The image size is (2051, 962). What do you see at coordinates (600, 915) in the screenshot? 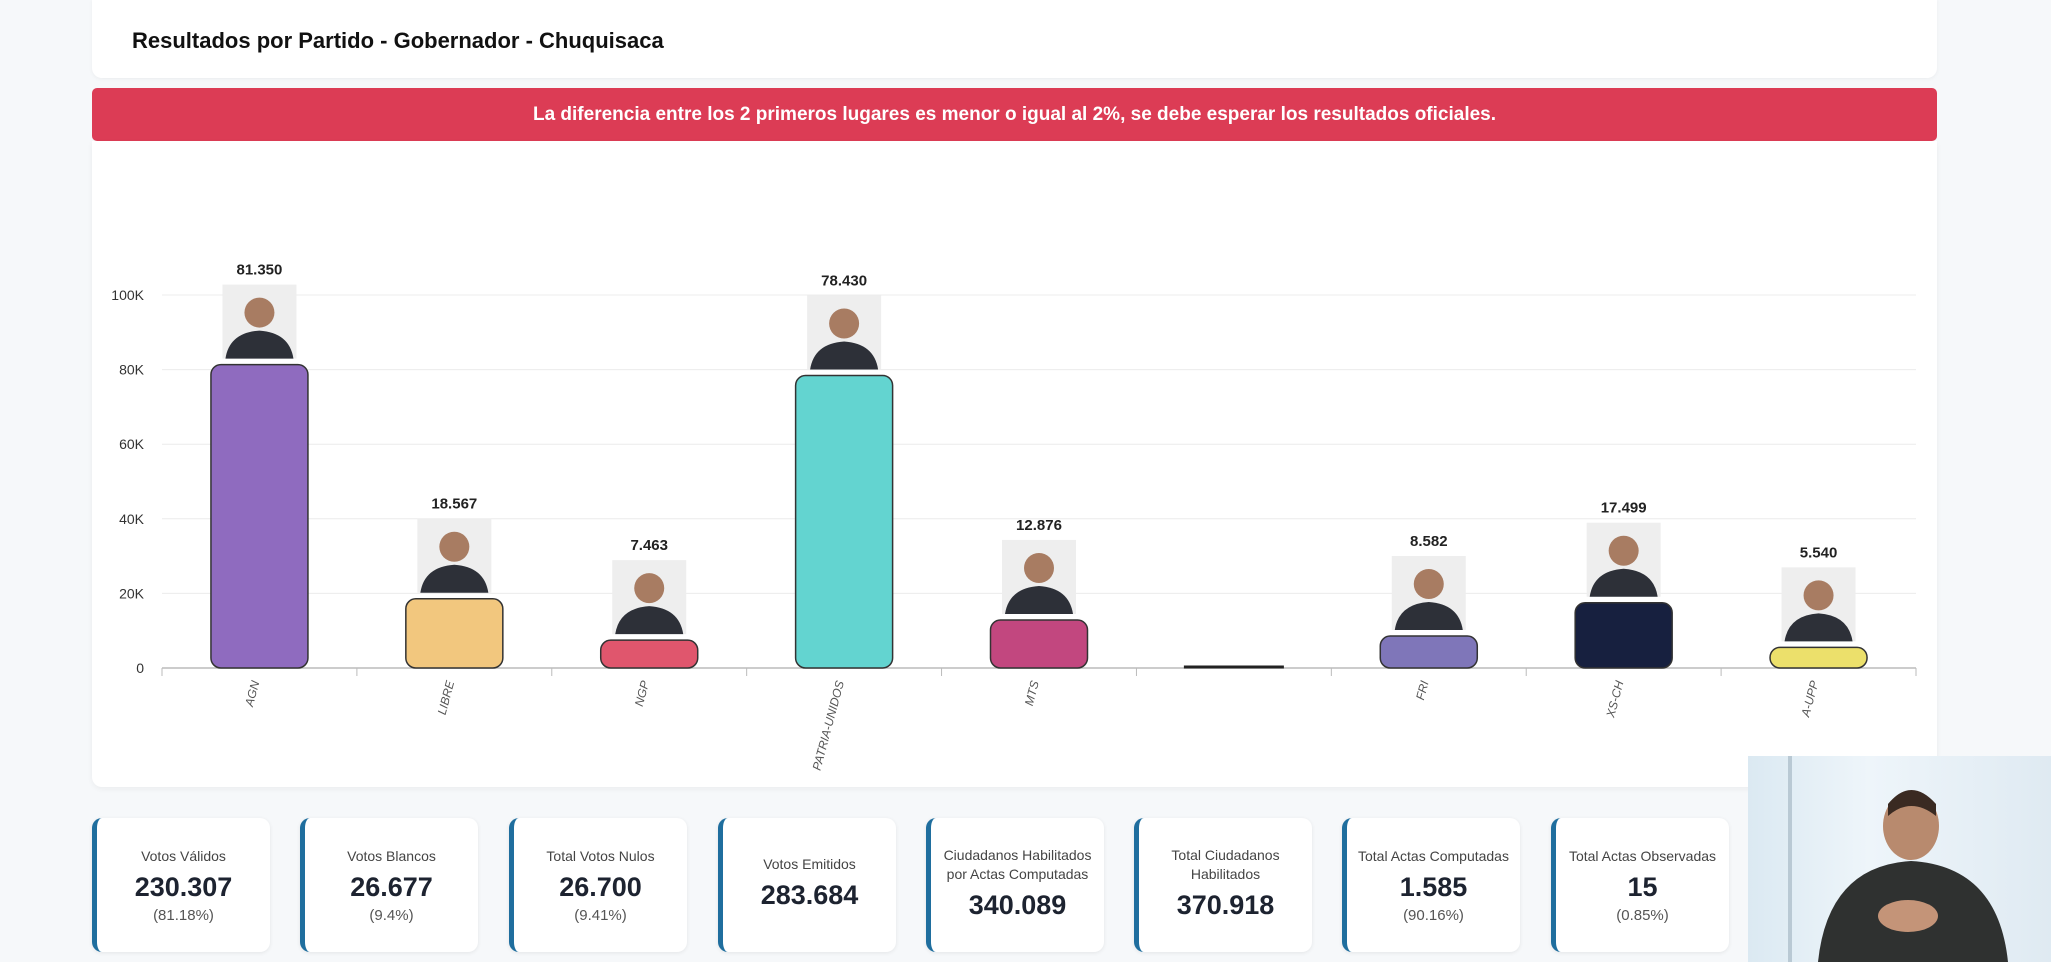
I see `stat-percent: (9.41%)` at bounding box center [600, 915].